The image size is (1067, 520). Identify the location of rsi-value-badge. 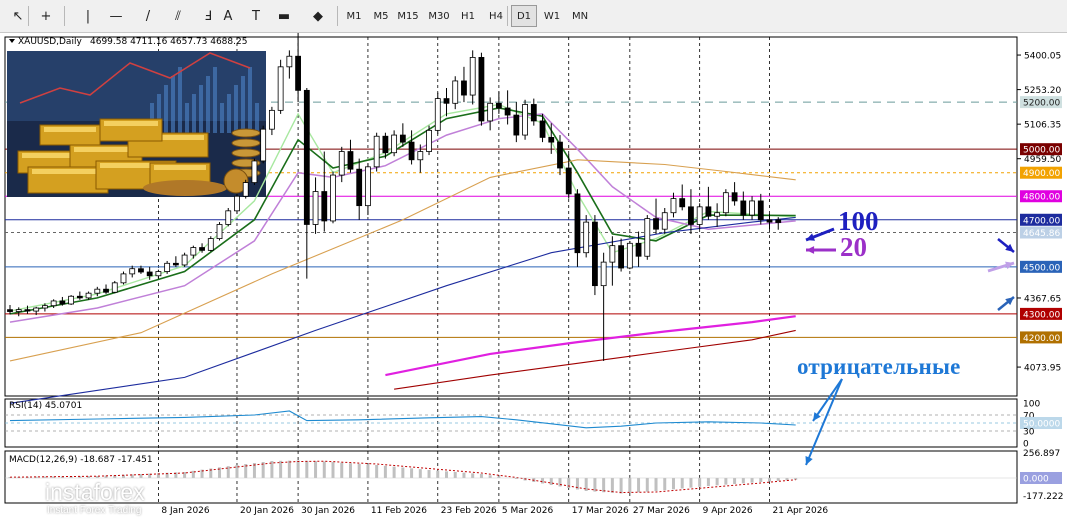
(1041, 423).